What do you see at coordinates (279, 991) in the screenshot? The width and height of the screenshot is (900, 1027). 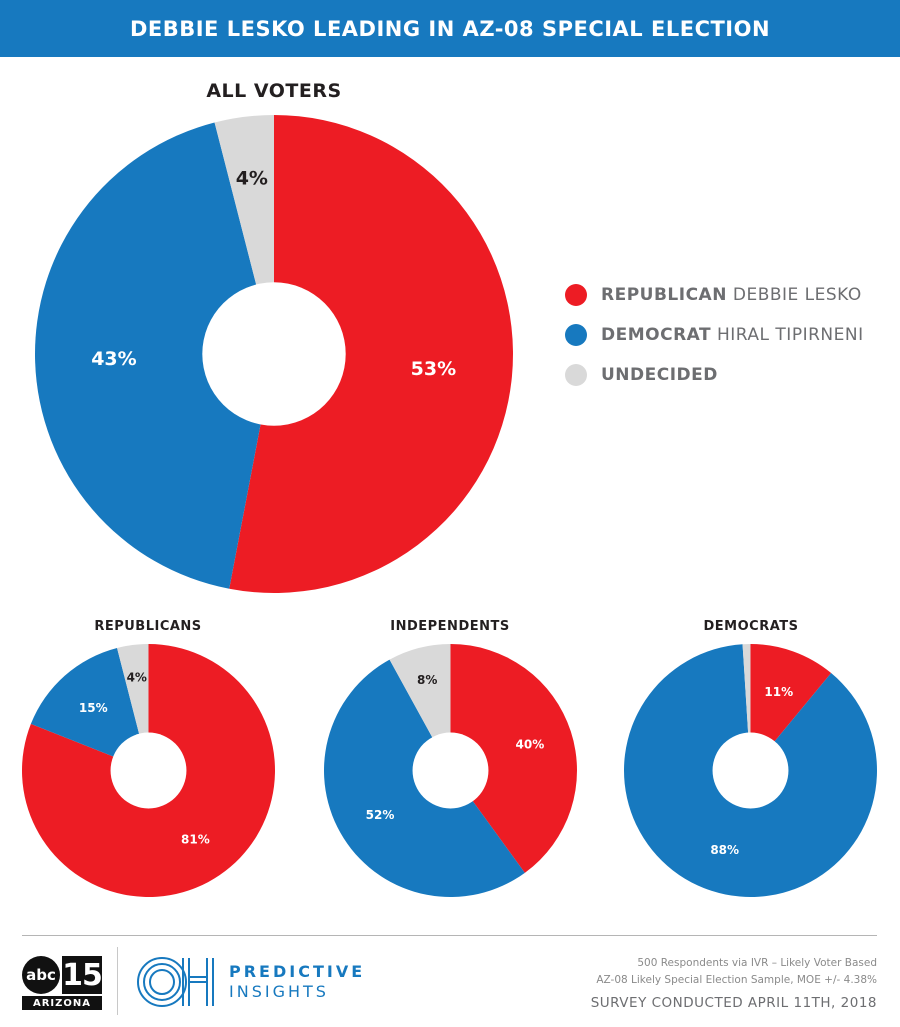 I see `brand-line-2: INSIGHTS` at bounding box center [279, 991].